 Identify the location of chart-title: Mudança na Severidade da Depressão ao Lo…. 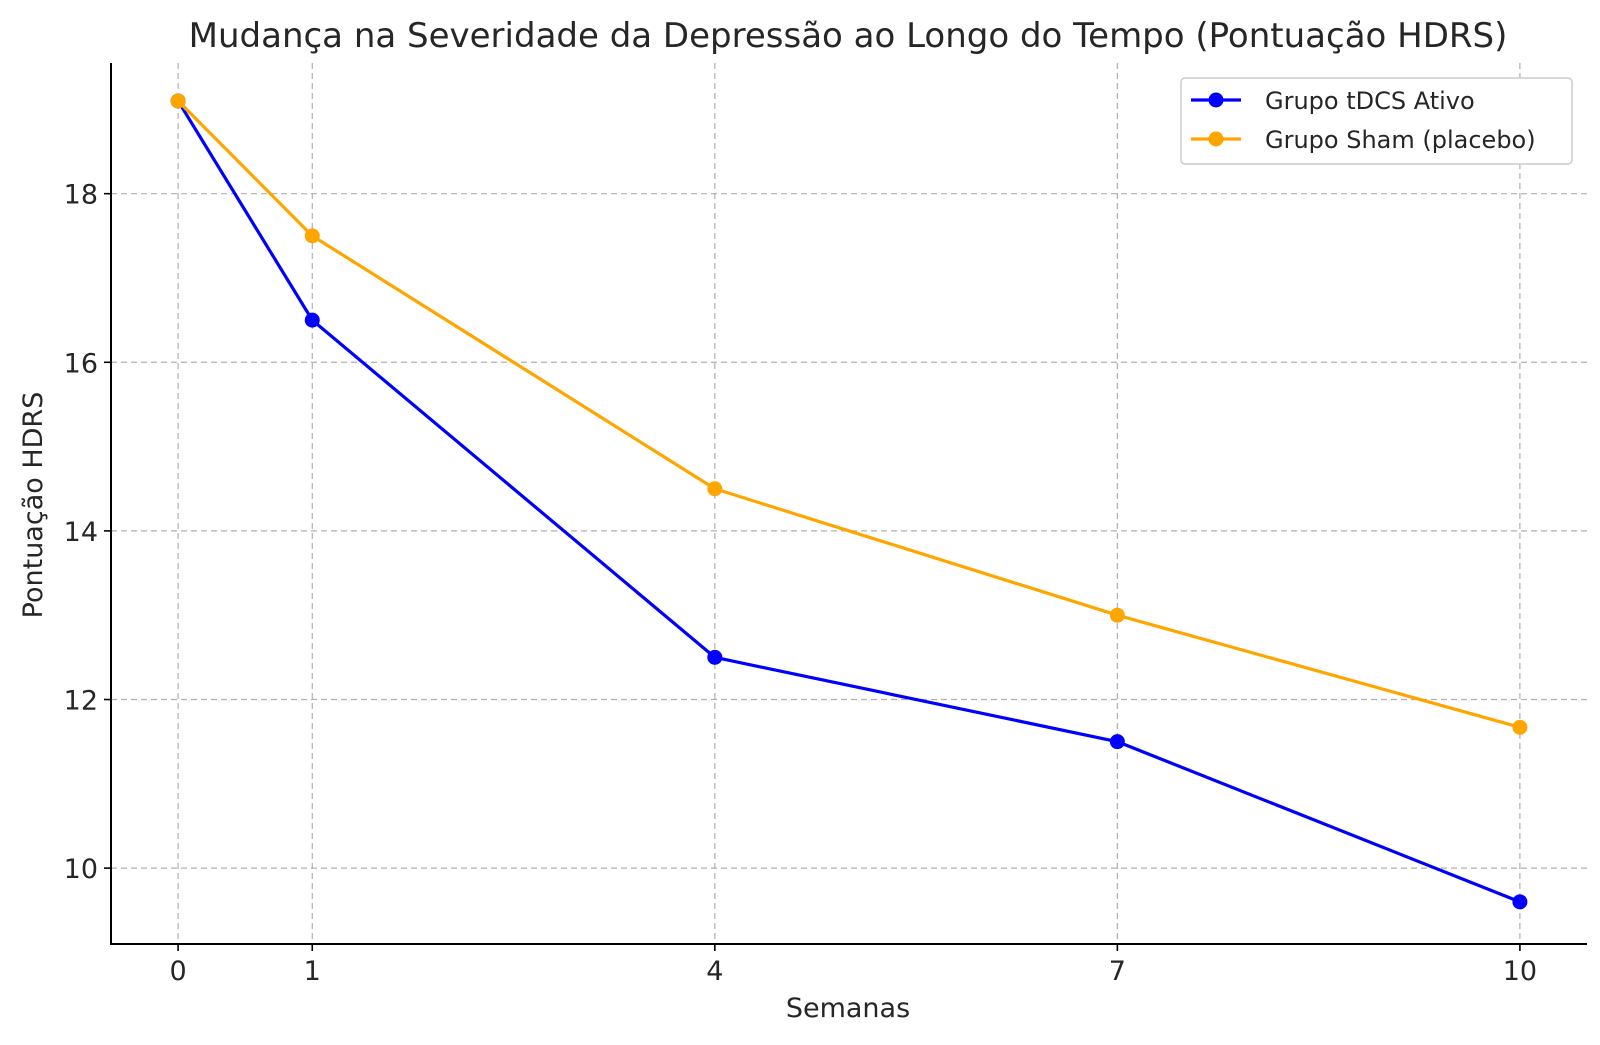
(848, 36).